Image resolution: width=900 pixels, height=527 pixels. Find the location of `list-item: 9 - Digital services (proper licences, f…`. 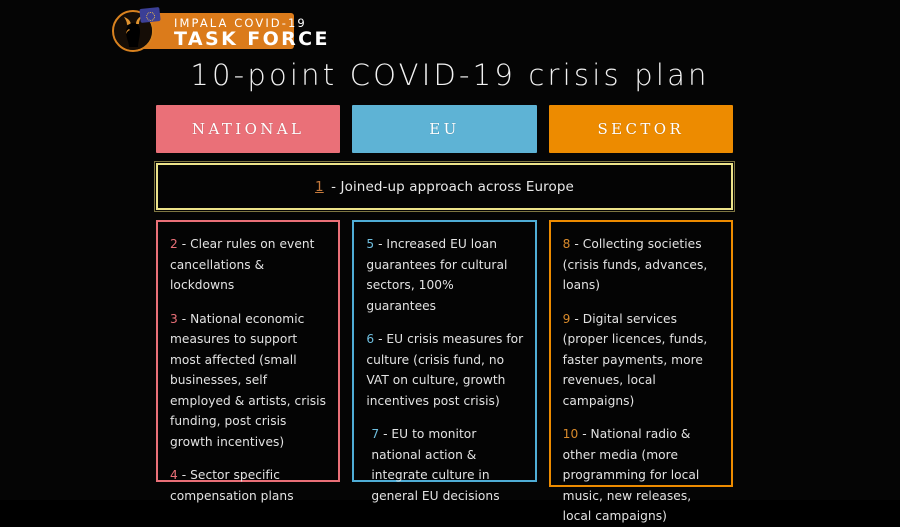

list-item: 9 - Digital services (proper licences, f… is located at coordinates (641, 360).